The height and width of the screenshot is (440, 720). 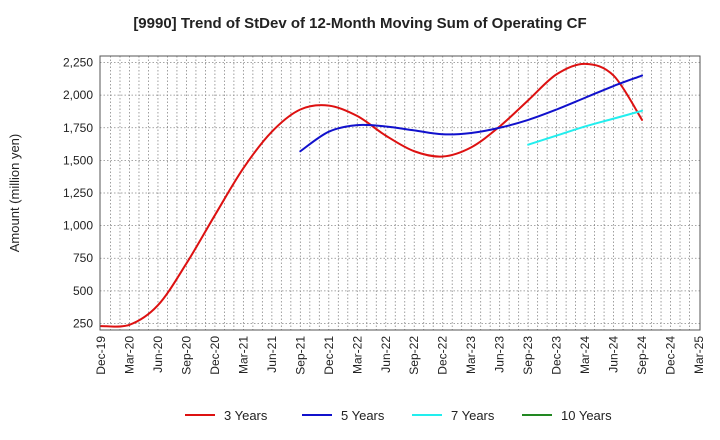 What do you see at coordinates (83, 291) in the screenshot?
I see `y-tick-label: 500` at bounding box center [83, 291].